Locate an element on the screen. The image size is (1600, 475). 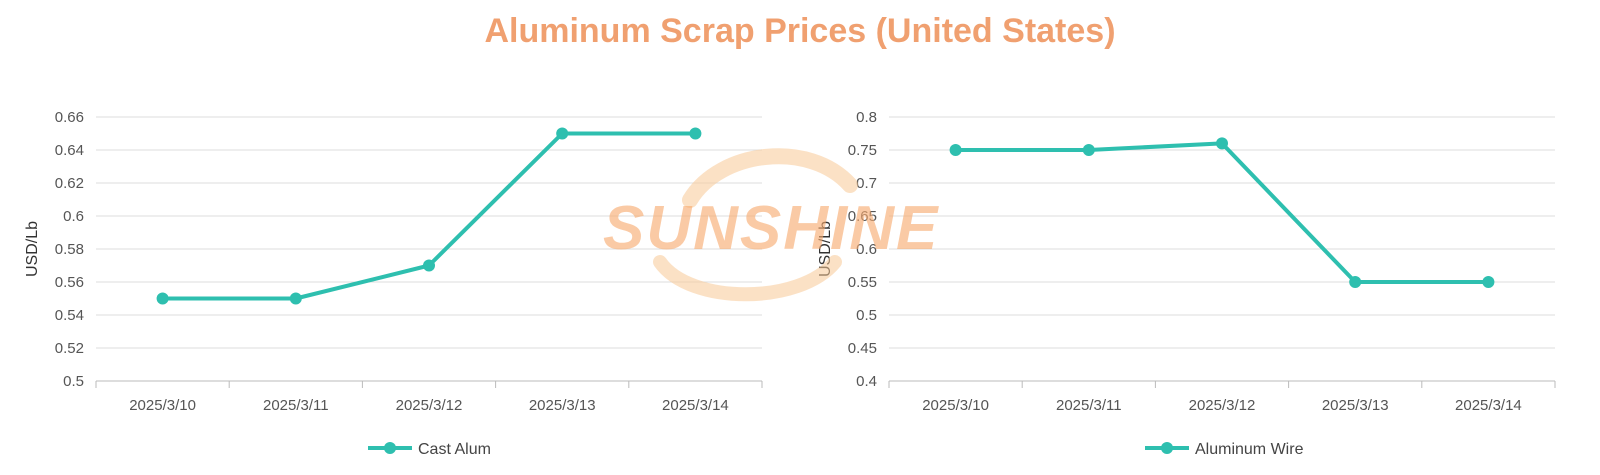
series-line is located at coordinates (1222, 212).